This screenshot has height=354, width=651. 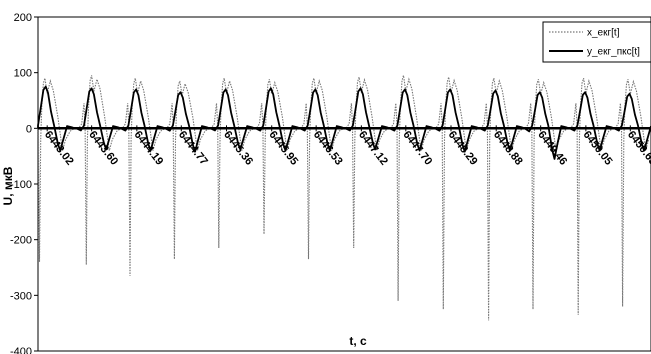 What do you see at coordinates (23, 74) in the screenshot?
I see `y-tick-label: 100` at bounding box center [23, 74].